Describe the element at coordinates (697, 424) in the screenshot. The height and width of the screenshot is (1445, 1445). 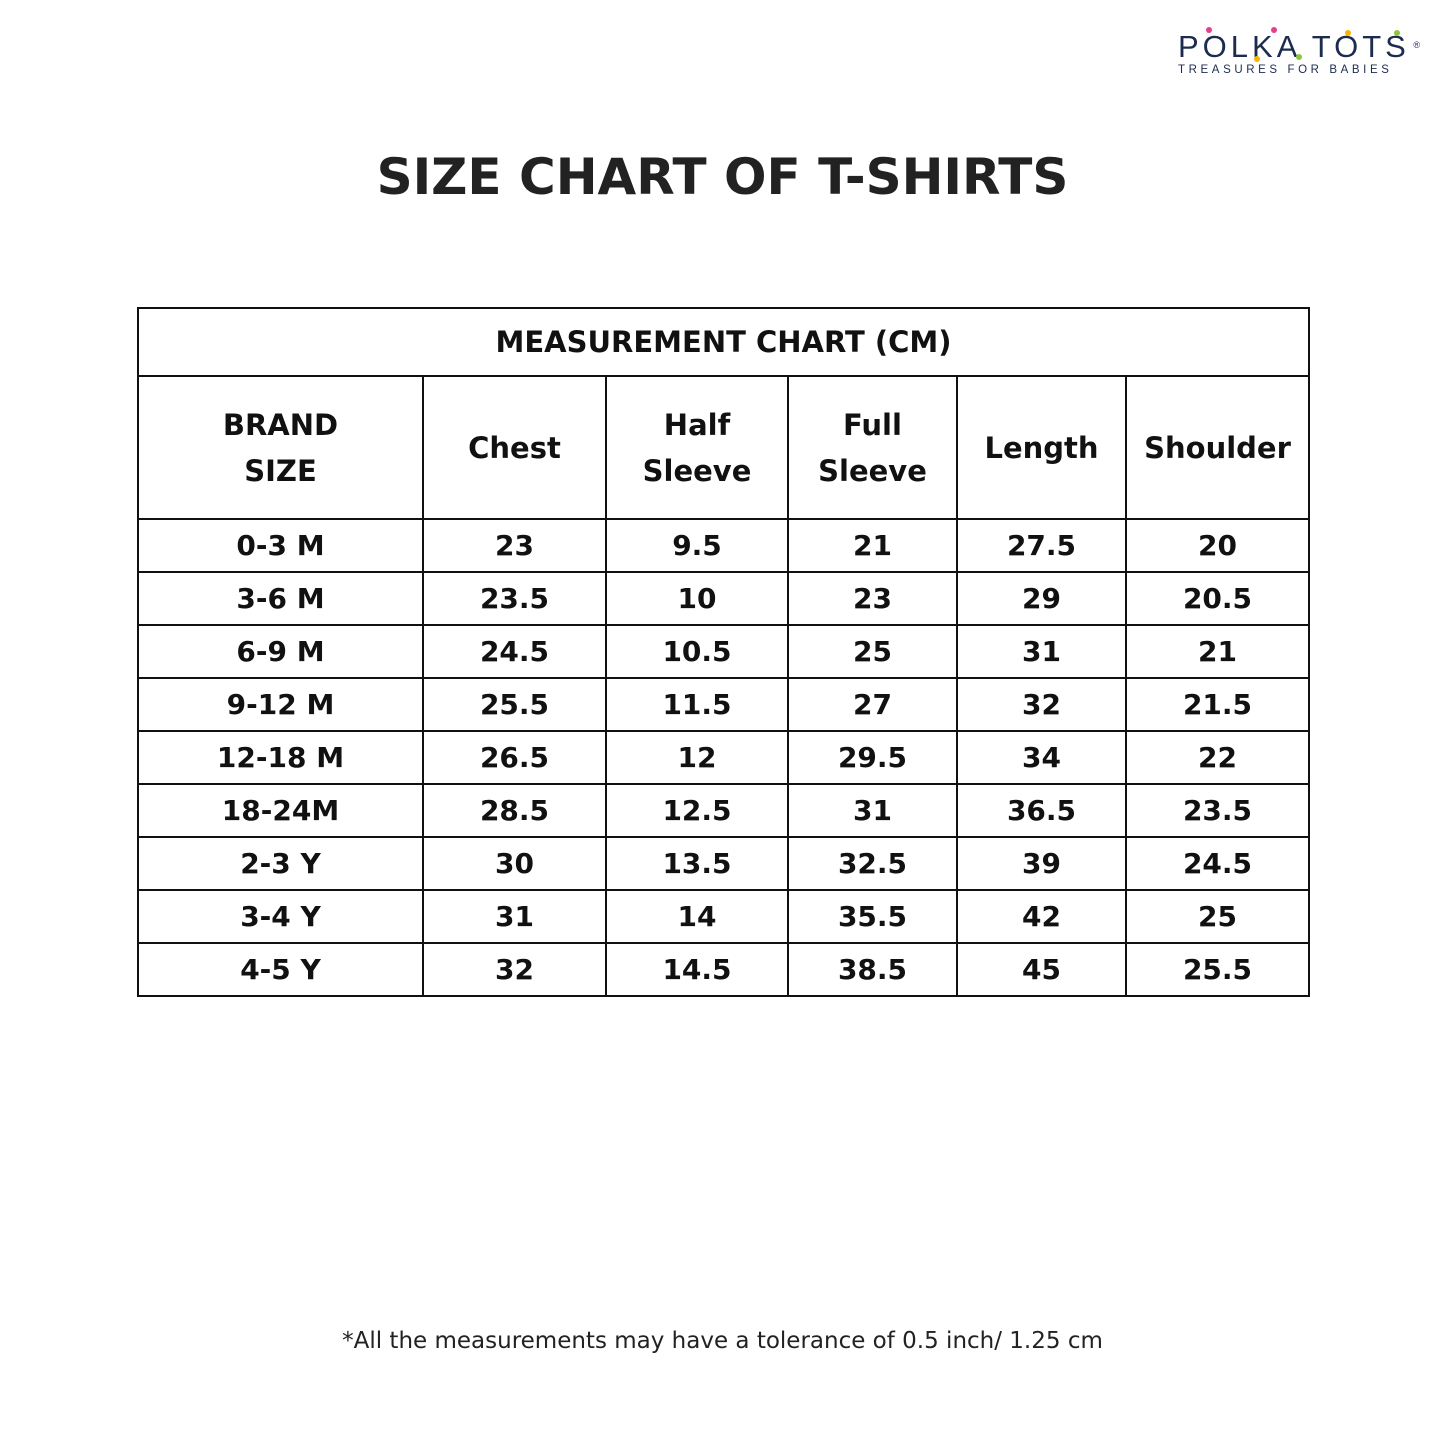
I see `column-header-line: Half` at that location.